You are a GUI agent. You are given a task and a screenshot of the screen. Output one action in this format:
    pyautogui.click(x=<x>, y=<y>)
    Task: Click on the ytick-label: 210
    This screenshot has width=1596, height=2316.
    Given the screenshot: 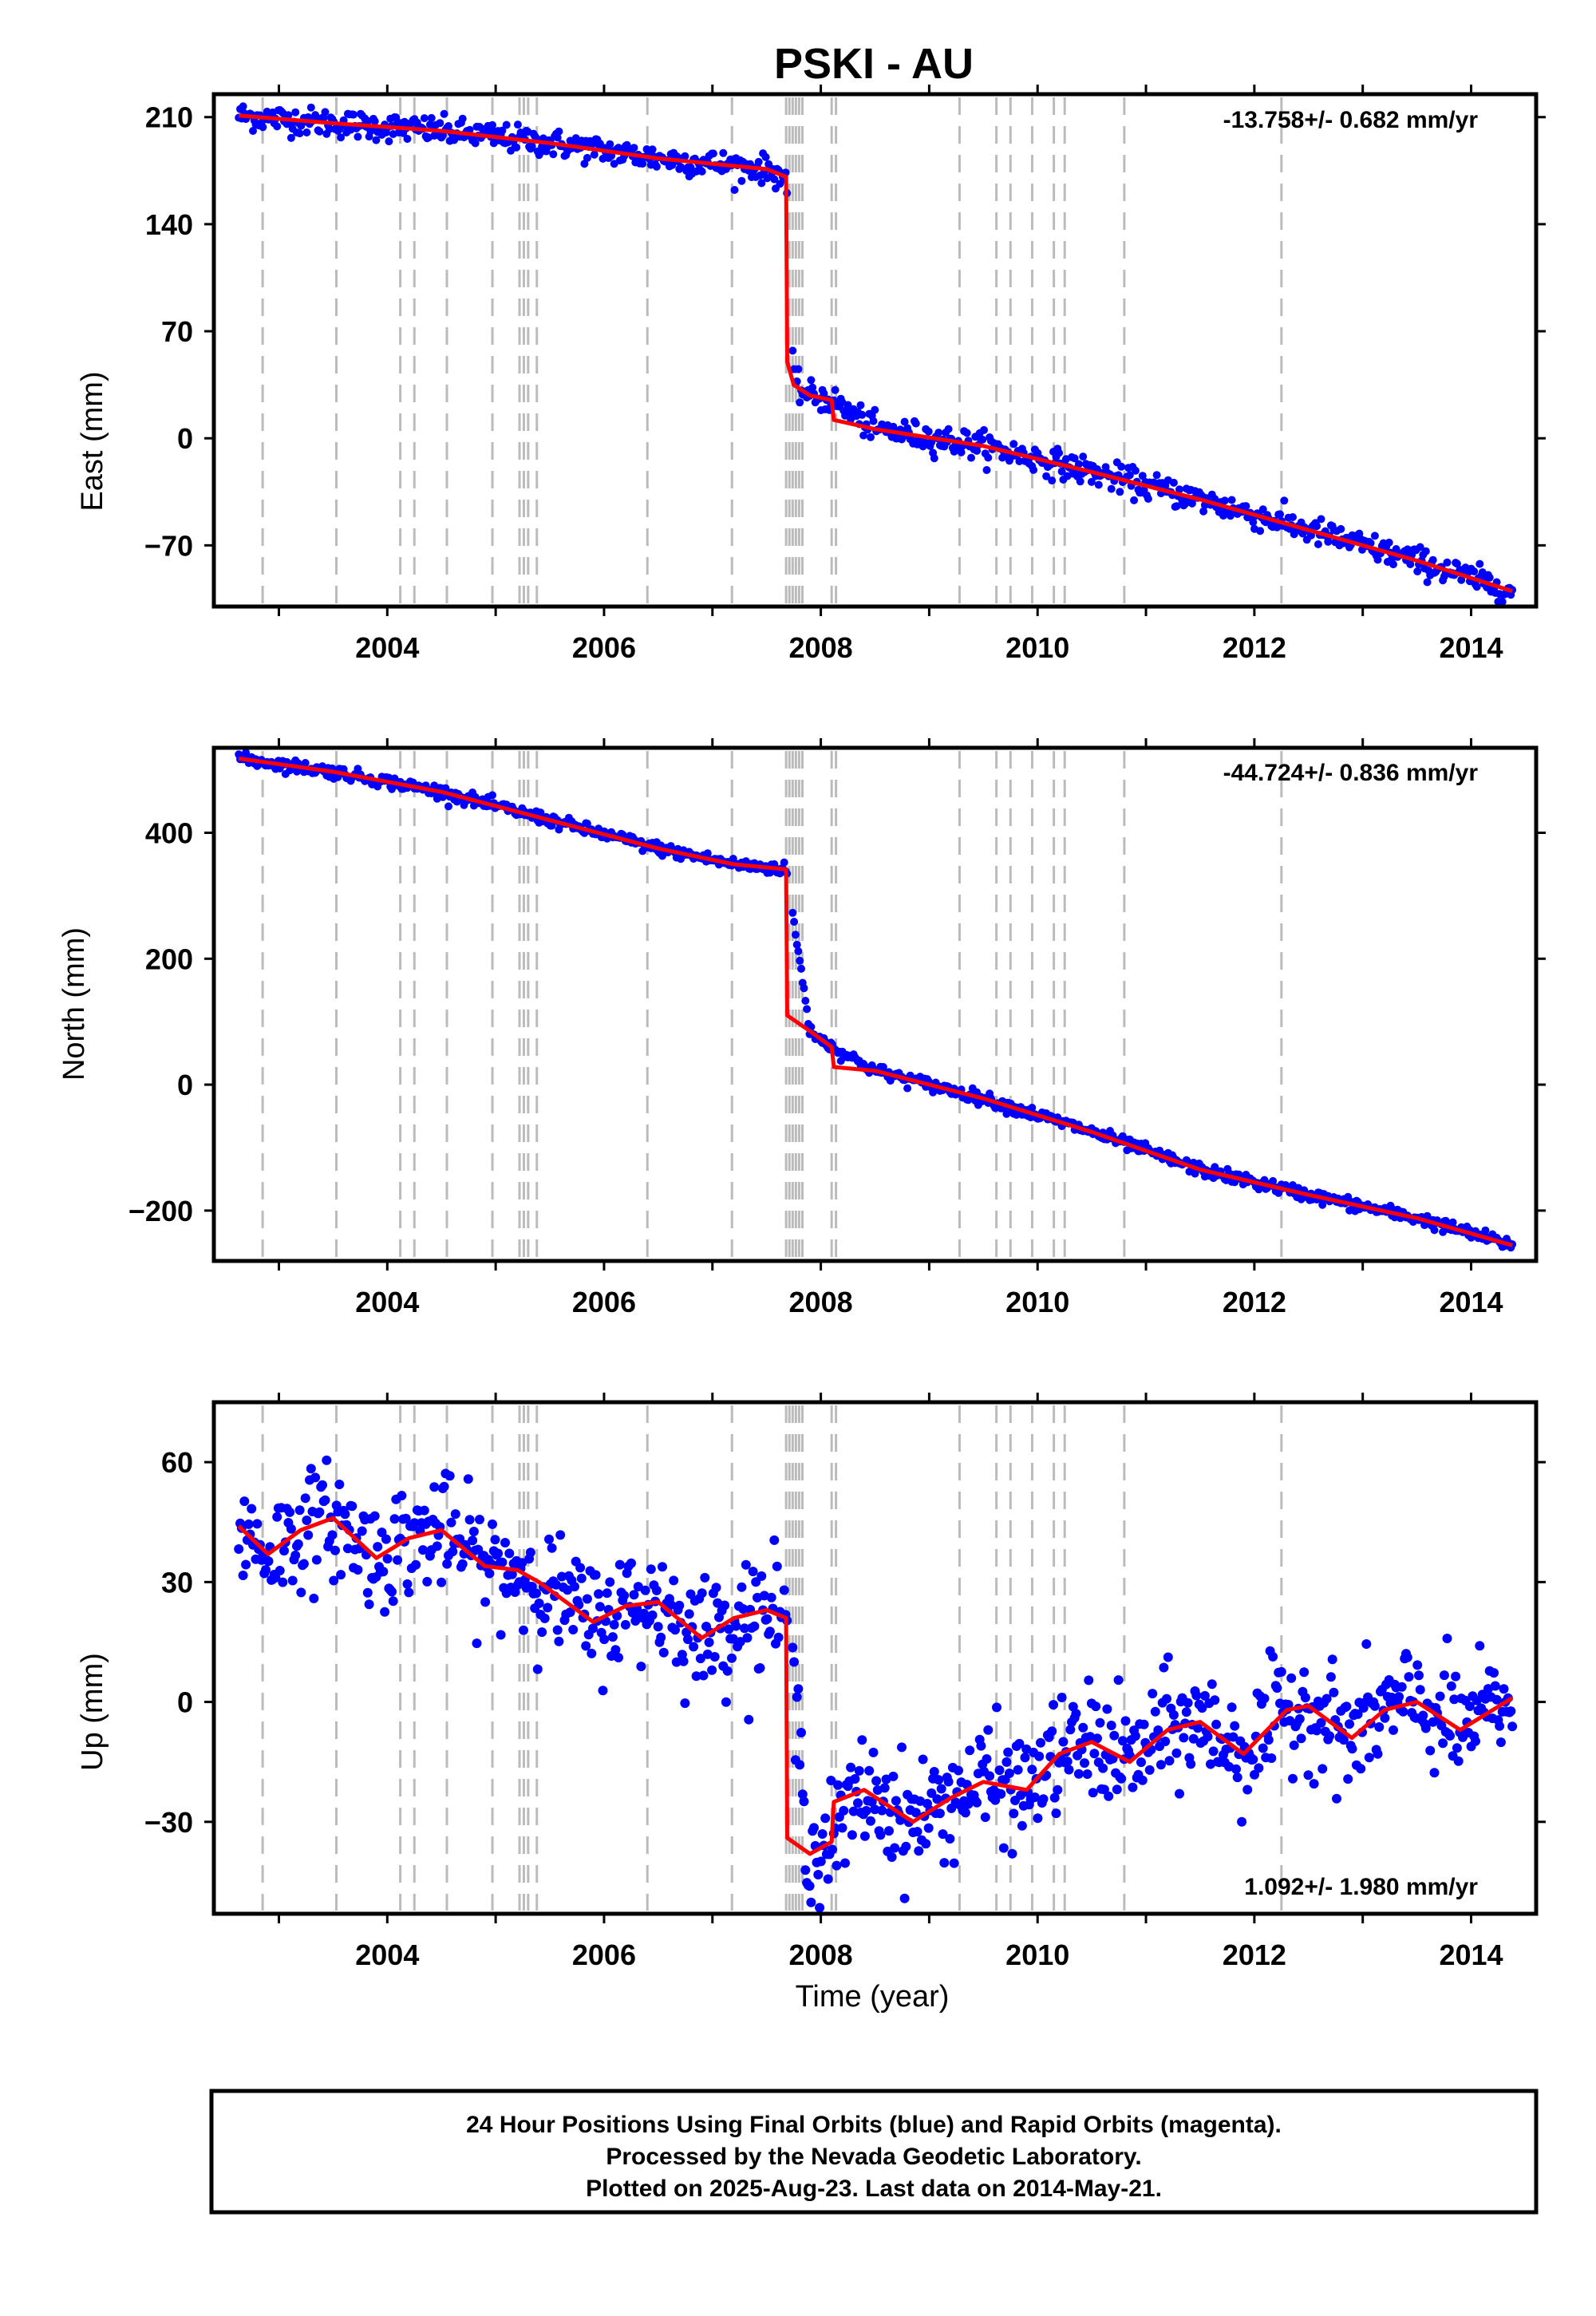 What is the action you would take?
    pyautogui.click(x=169, y=117)
    